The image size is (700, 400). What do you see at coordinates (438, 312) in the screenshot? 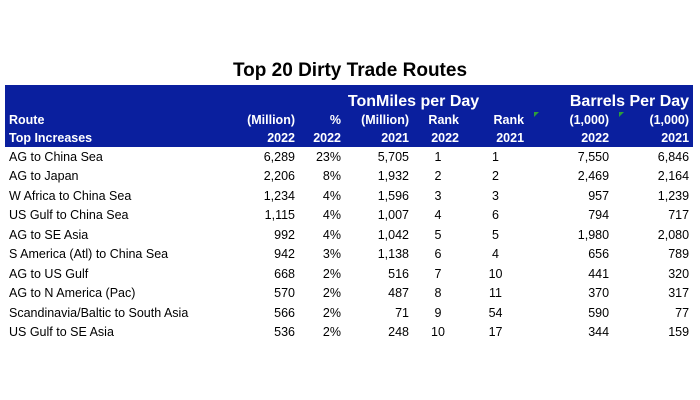
I see `cell-rank2022: 9` at bounding box center [438, 312].